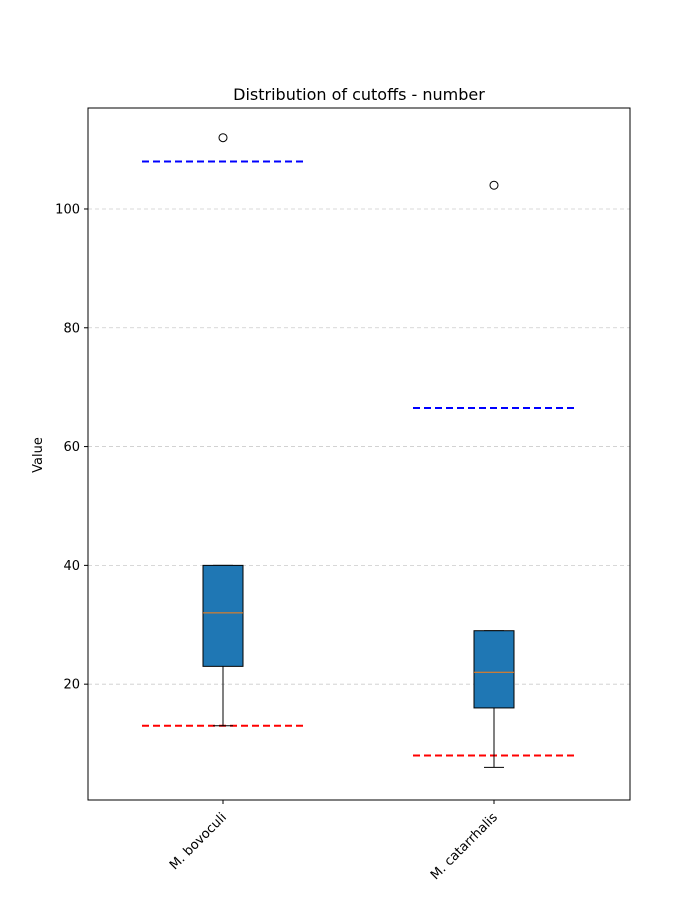  What do you see at coordinates (198, 841) in the screenshot?
I see `x-tick-label: M. bovoculi` at bounding box center [198, 841].